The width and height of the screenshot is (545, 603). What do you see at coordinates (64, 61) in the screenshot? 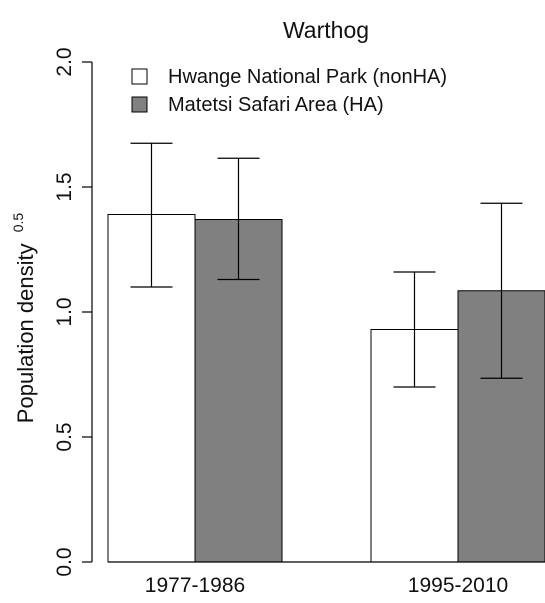
I see `y-tick-label-4: 2.0` at bounding box center [64, 61].